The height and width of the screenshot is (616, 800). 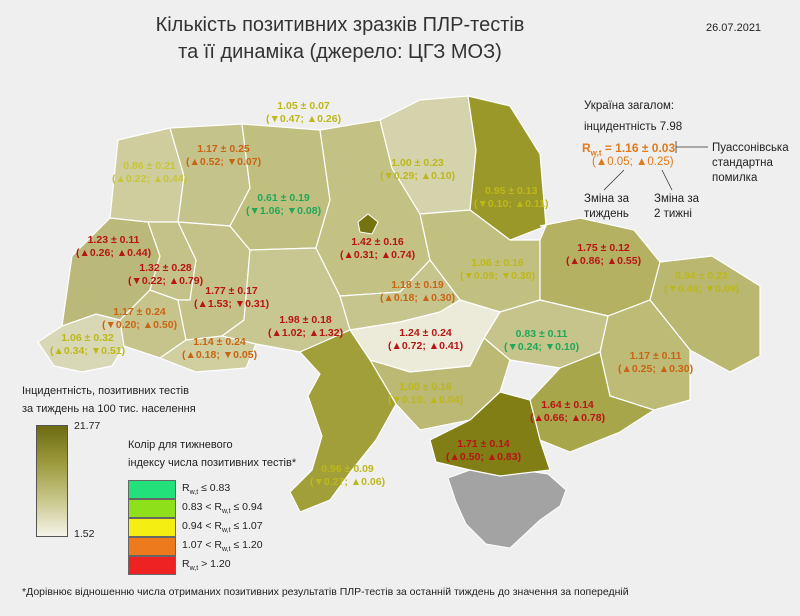 I want to click on donetsk-changes: (▲0.25; ▲0.30), so click(x=656, y=369).